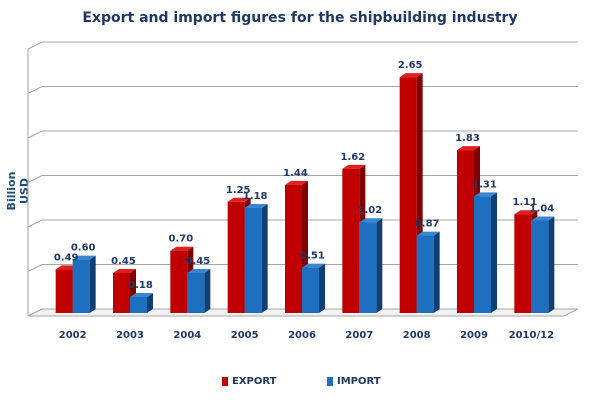 This screenshot has height=403, width=600. What do you see at coordinates (64, 291) in the screenshot?
I see `bar-export-2002` at bounding box center [64, 291].